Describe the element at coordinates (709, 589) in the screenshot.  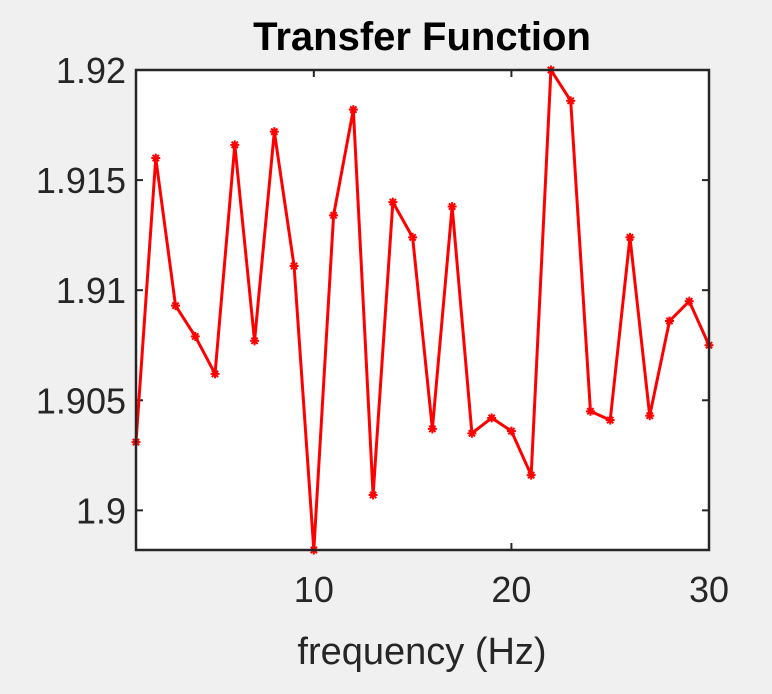
I see `x-tick-label: 30` at that location.